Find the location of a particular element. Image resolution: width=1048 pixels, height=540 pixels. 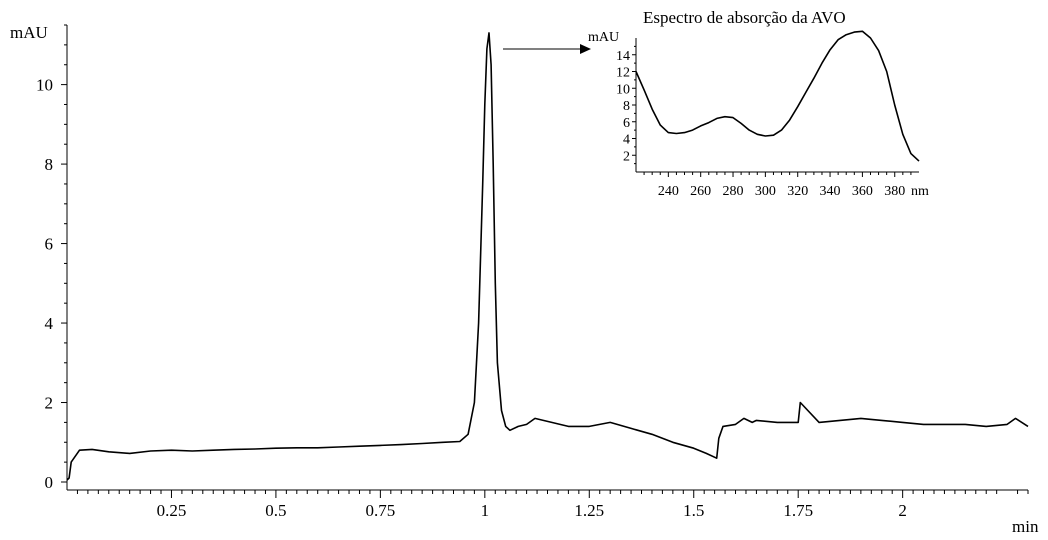

main-y-tick-label: 8 is located at coordinates (49, 164).